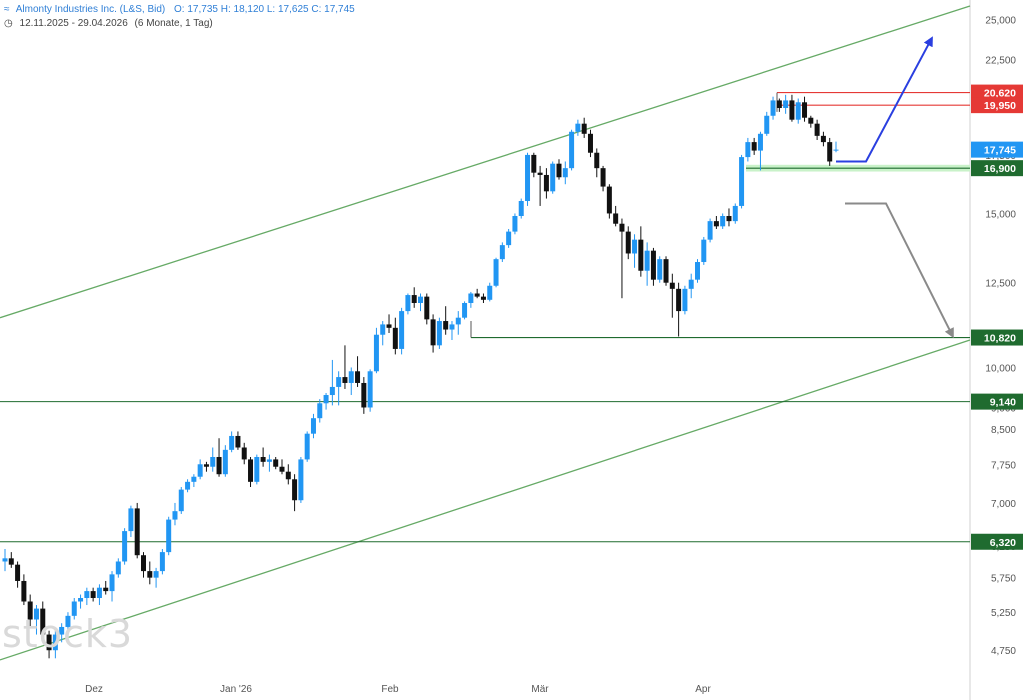 This screenshot has width=1024, height=700. What do you see at coordinates (1003, 651) in the screenshot?
I see `y-tick-label: 4,750` at bounding box center [1003, 651].